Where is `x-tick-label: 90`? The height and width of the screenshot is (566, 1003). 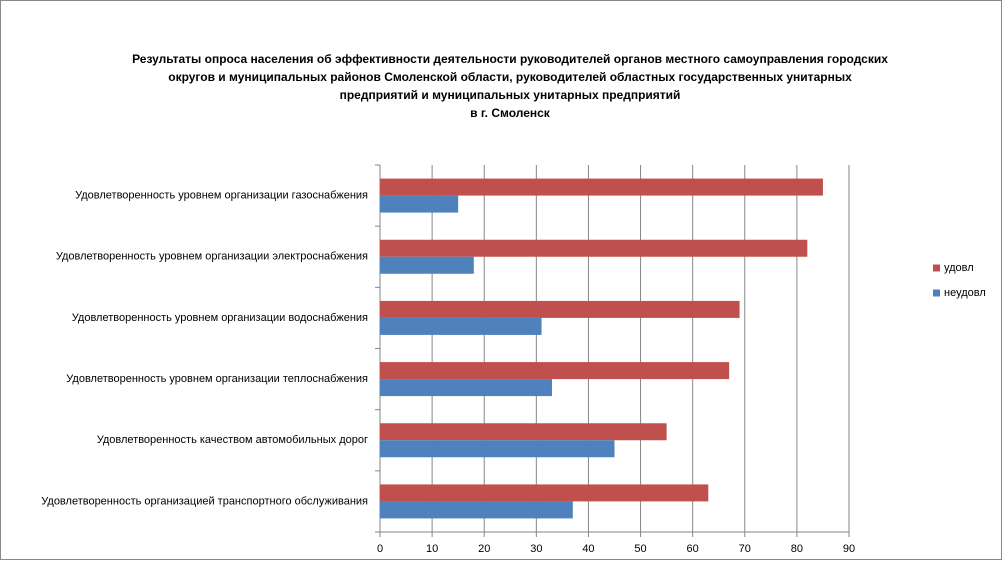
x-tick-label: 90 is located at coordinates (849, 549).